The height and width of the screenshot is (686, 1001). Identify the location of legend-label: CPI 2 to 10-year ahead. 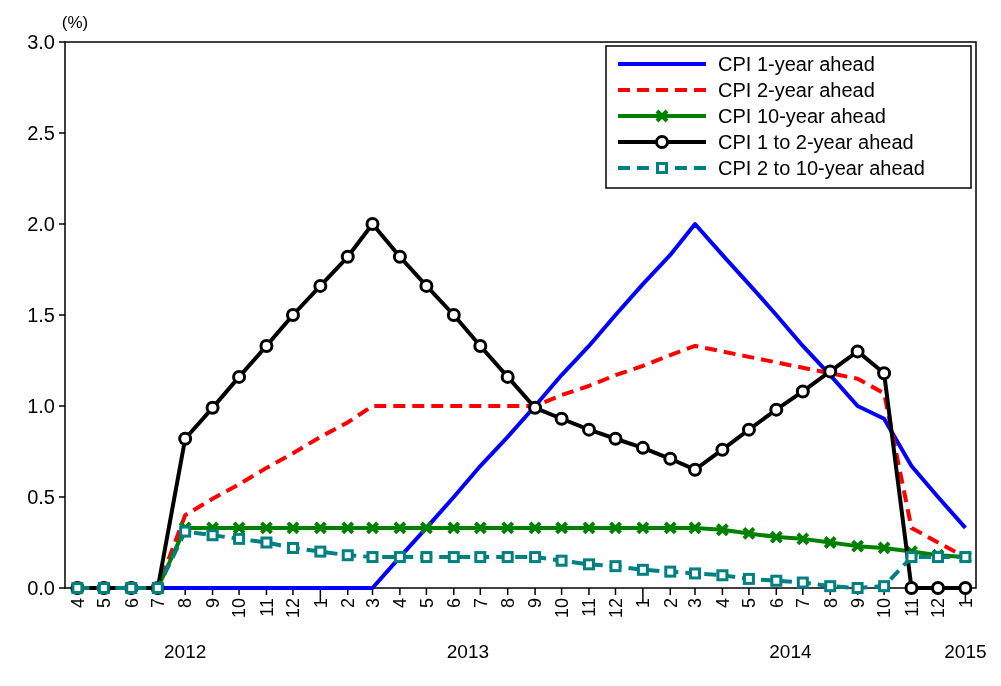
(821, 168).